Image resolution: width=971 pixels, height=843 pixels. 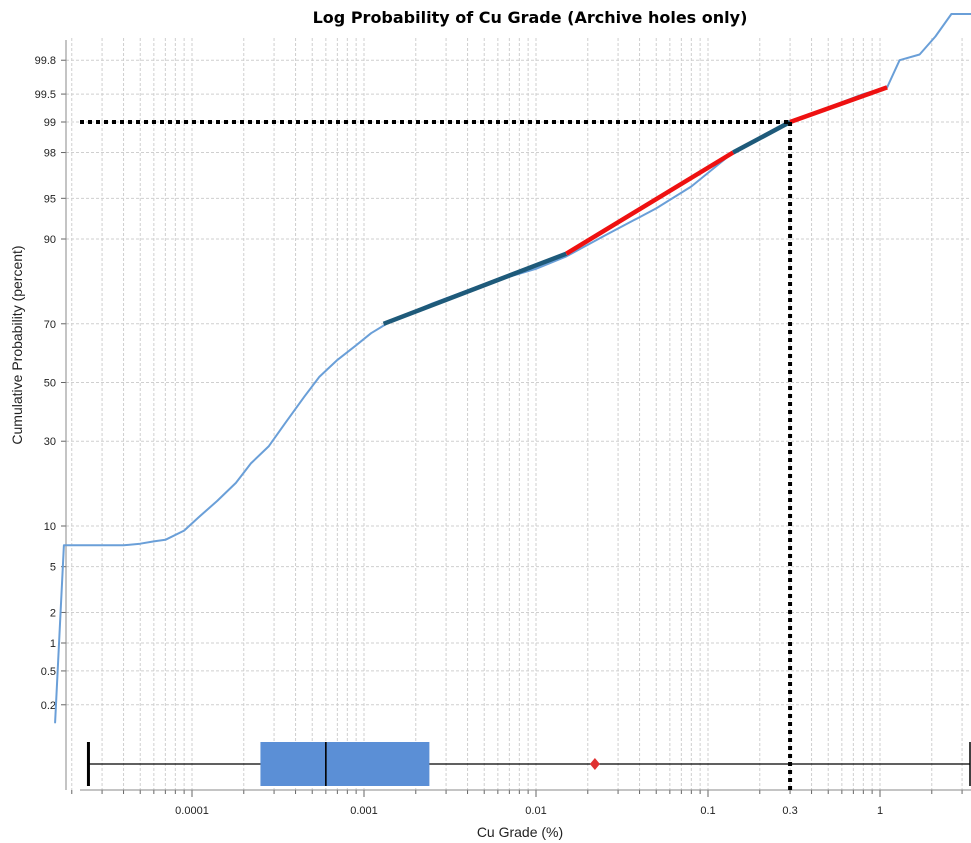 What do you see at coordinates (50, 527) in the screenshot?
I see `y-tick-label: 10` at bounding box center [50, 527].